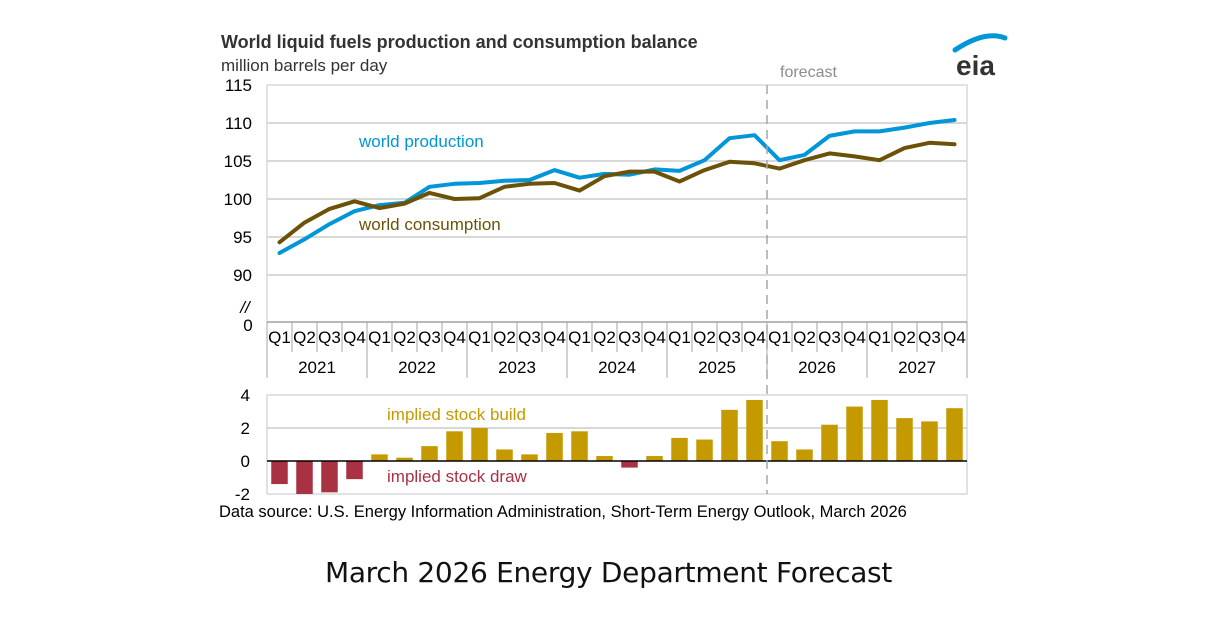 Image resolution: width=1217 pixels, height=624 pixels. Describe the element at coordinates (238, 161) in the screenshot. I see `top-y-tick-label: 105` at that location.